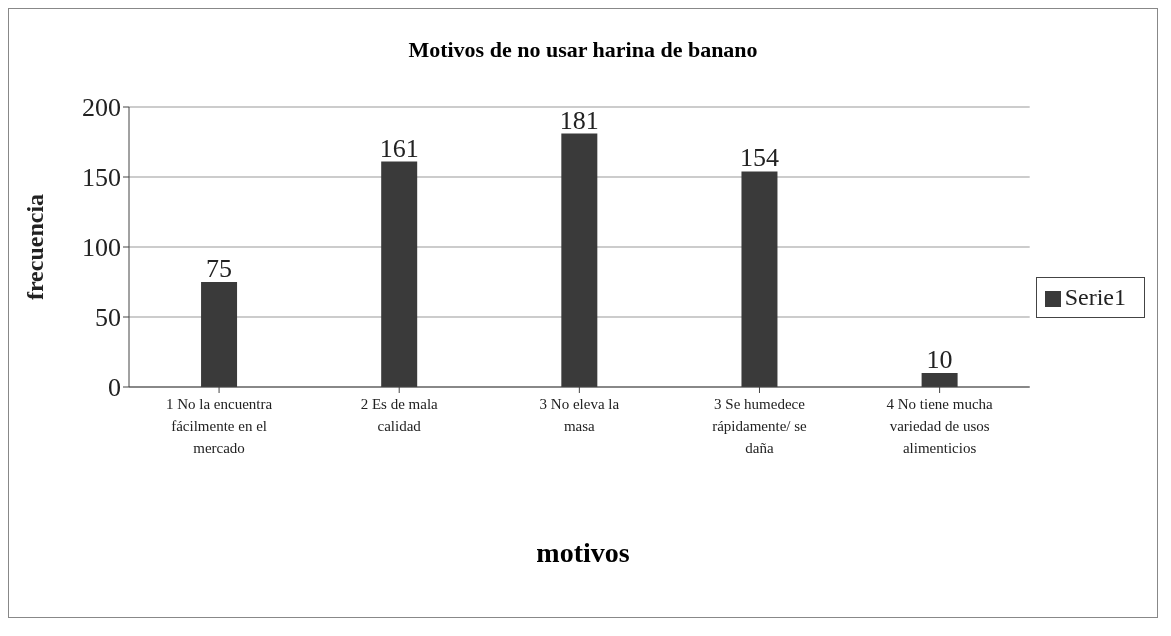 The width and height of the screenshot is (1171, 636). I want to click on data-label: 161, so click(399, 148).